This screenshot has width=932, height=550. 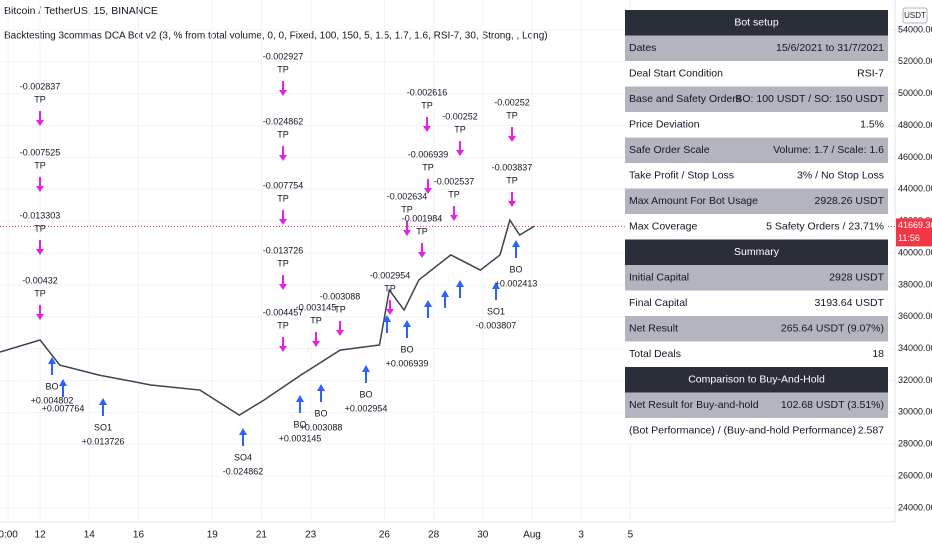 What do you see at coordinates (914, 232) in the screenshot?
I see `last-price-box` at bounding box center [914, 232].